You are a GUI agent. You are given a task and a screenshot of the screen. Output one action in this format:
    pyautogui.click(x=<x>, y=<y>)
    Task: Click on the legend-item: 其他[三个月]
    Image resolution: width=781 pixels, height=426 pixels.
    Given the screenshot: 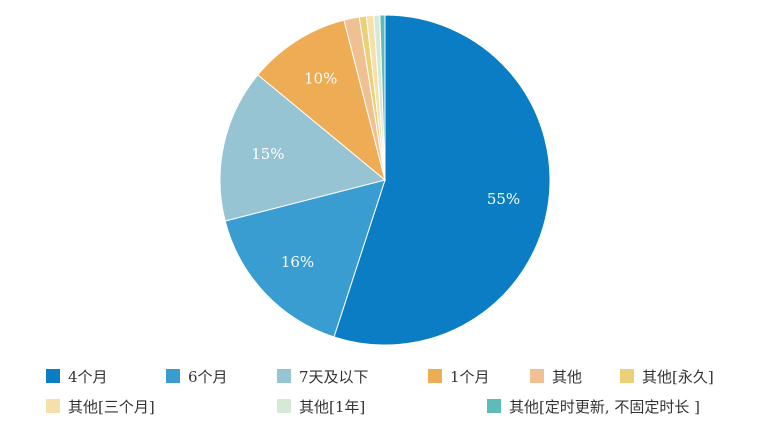 What is the action you would take?
    pyautogui.click(x=100, y=406)
    